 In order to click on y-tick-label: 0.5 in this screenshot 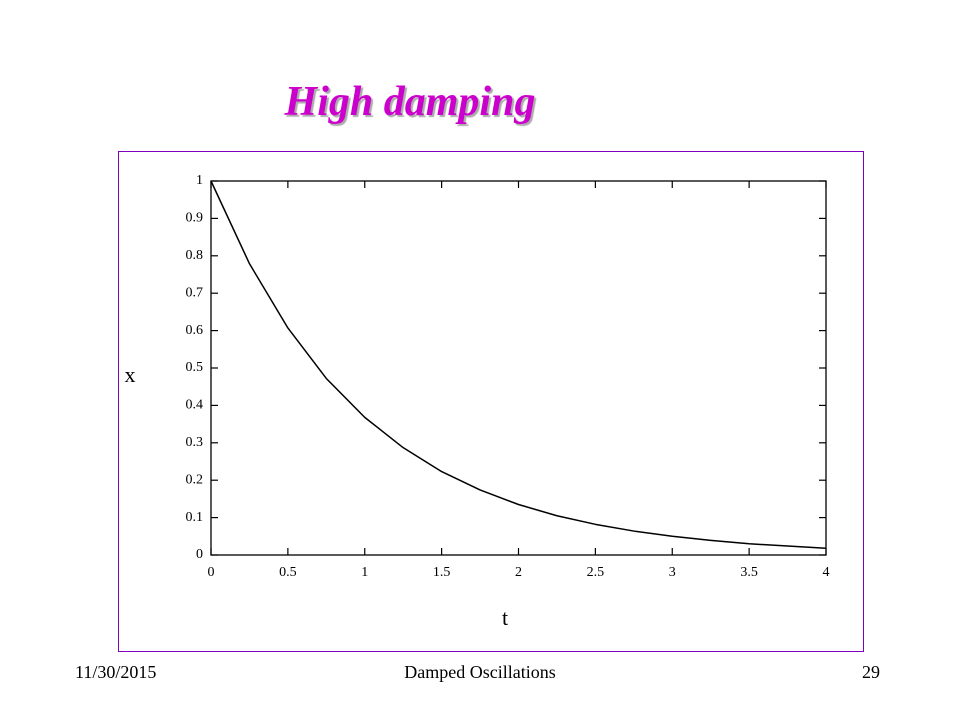, I will do `click(195, 367)`.